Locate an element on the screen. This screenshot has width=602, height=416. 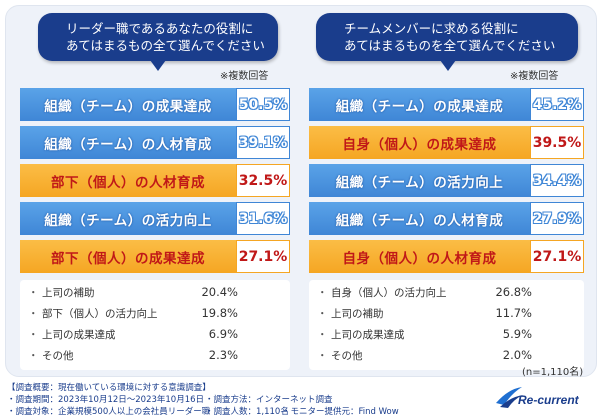
right-other-answer-row: ・その他 2.0% is located at coordinates (424, 355).